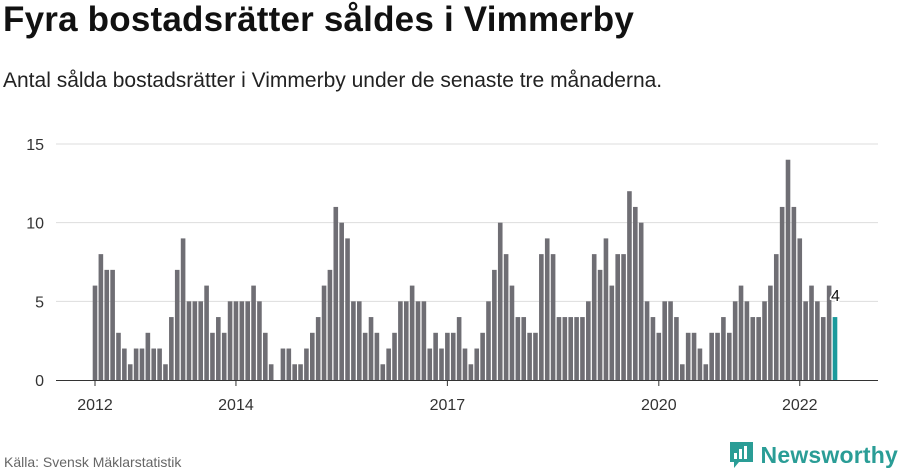 This screenshot has width=900, height=474. Describe the element at coordinates (39, 302) in the screenshot. I see `y-tick-label: 5` at that location.